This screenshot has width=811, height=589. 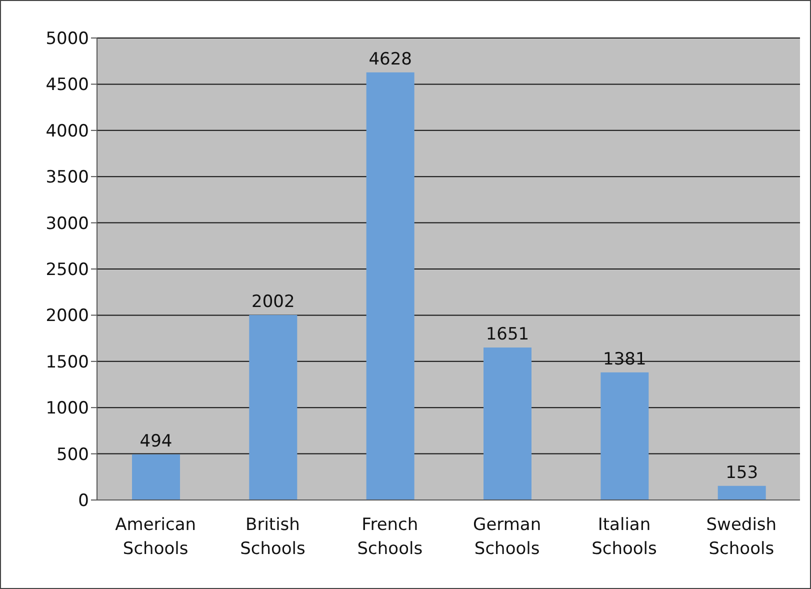 What do you see at coordinates (155, 537) in the screenshot?
I see `x-tick-label: American Schools` at bounding box center [155, 537].